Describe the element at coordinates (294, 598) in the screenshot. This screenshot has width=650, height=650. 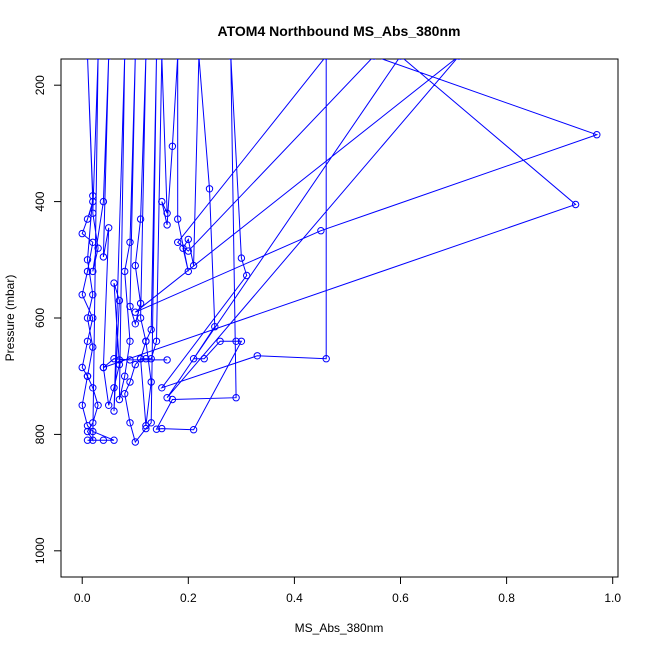
I see `x-tick-label: 0.4` at that location.